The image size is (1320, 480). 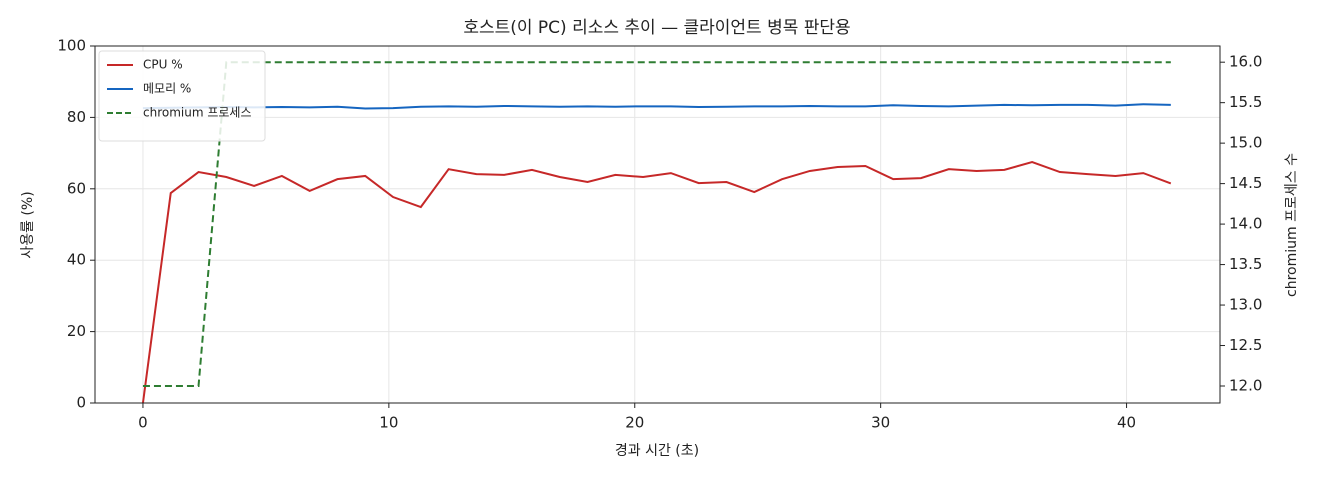 I want to click on x-tick-label: 40, so click(x=1126, y=423).